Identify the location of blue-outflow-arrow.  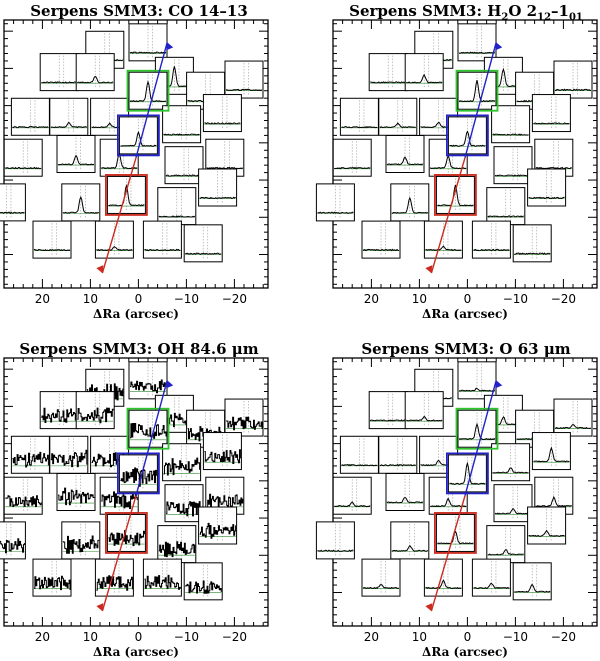
(480, 100).